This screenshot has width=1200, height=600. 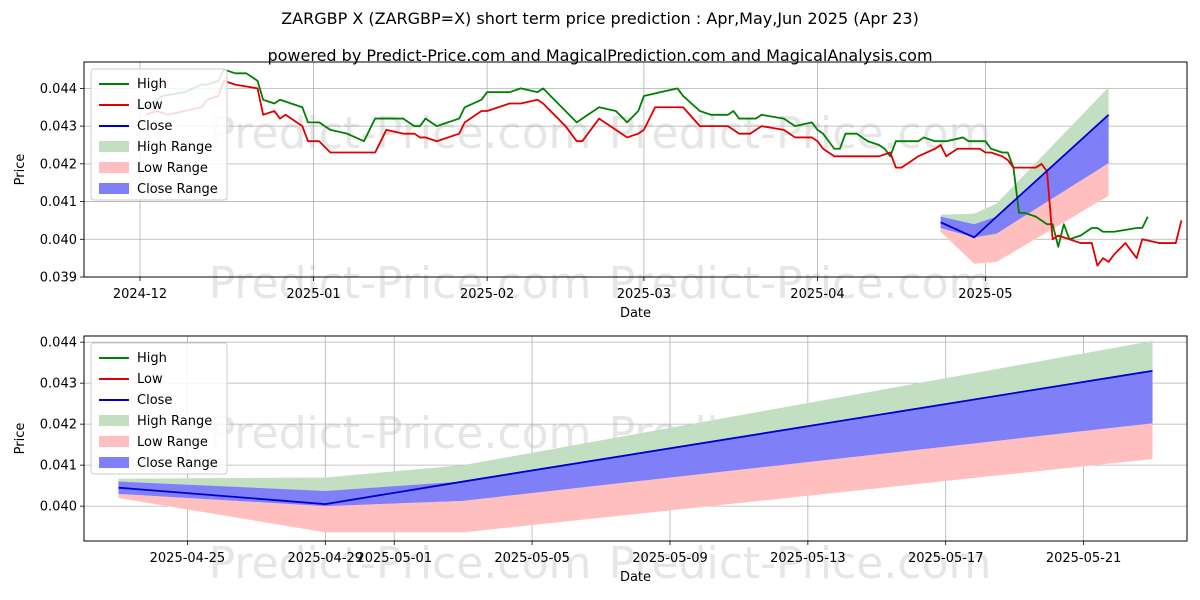 What do you see at coordinates (140, 294) in the screenshot?
I see `x-tick-label: 2024-12` at bounding box center [140, 294].